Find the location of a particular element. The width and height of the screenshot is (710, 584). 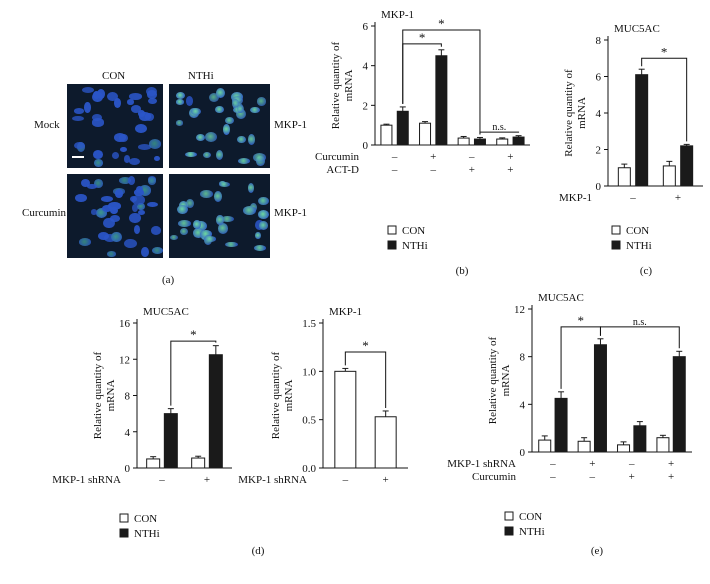

y-axis-label-unit: mRNA is located at coordinates (289, 396).